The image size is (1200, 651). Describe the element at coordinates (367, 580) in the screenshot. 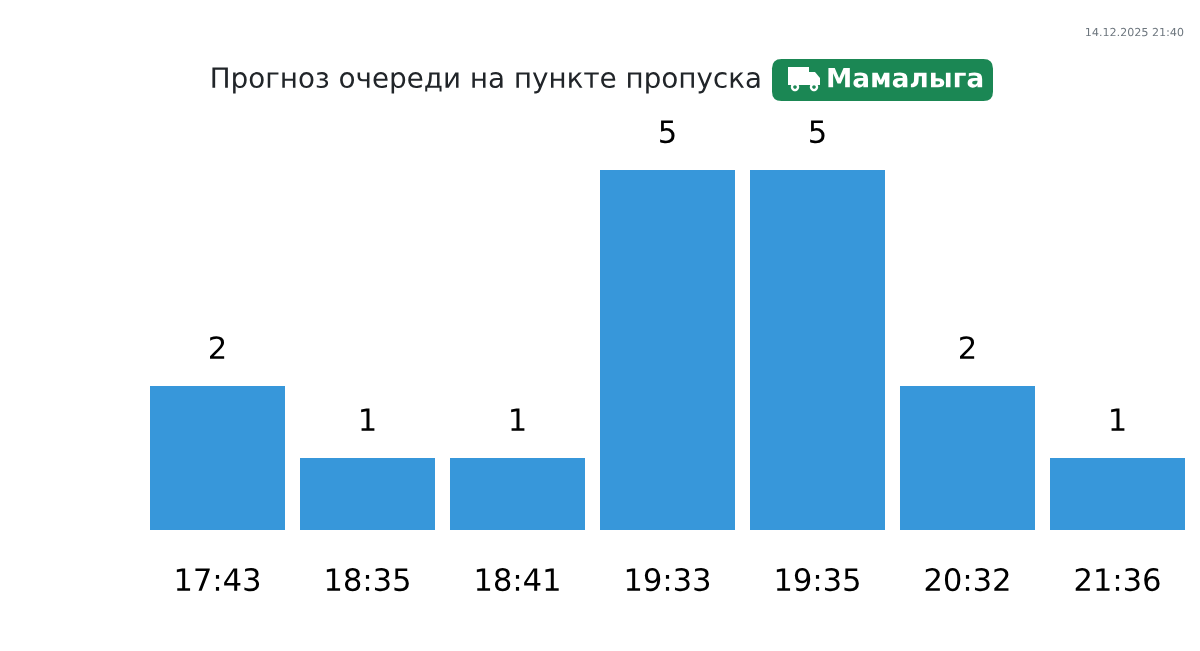

I see `x-tick-label: 18:35` at that location.